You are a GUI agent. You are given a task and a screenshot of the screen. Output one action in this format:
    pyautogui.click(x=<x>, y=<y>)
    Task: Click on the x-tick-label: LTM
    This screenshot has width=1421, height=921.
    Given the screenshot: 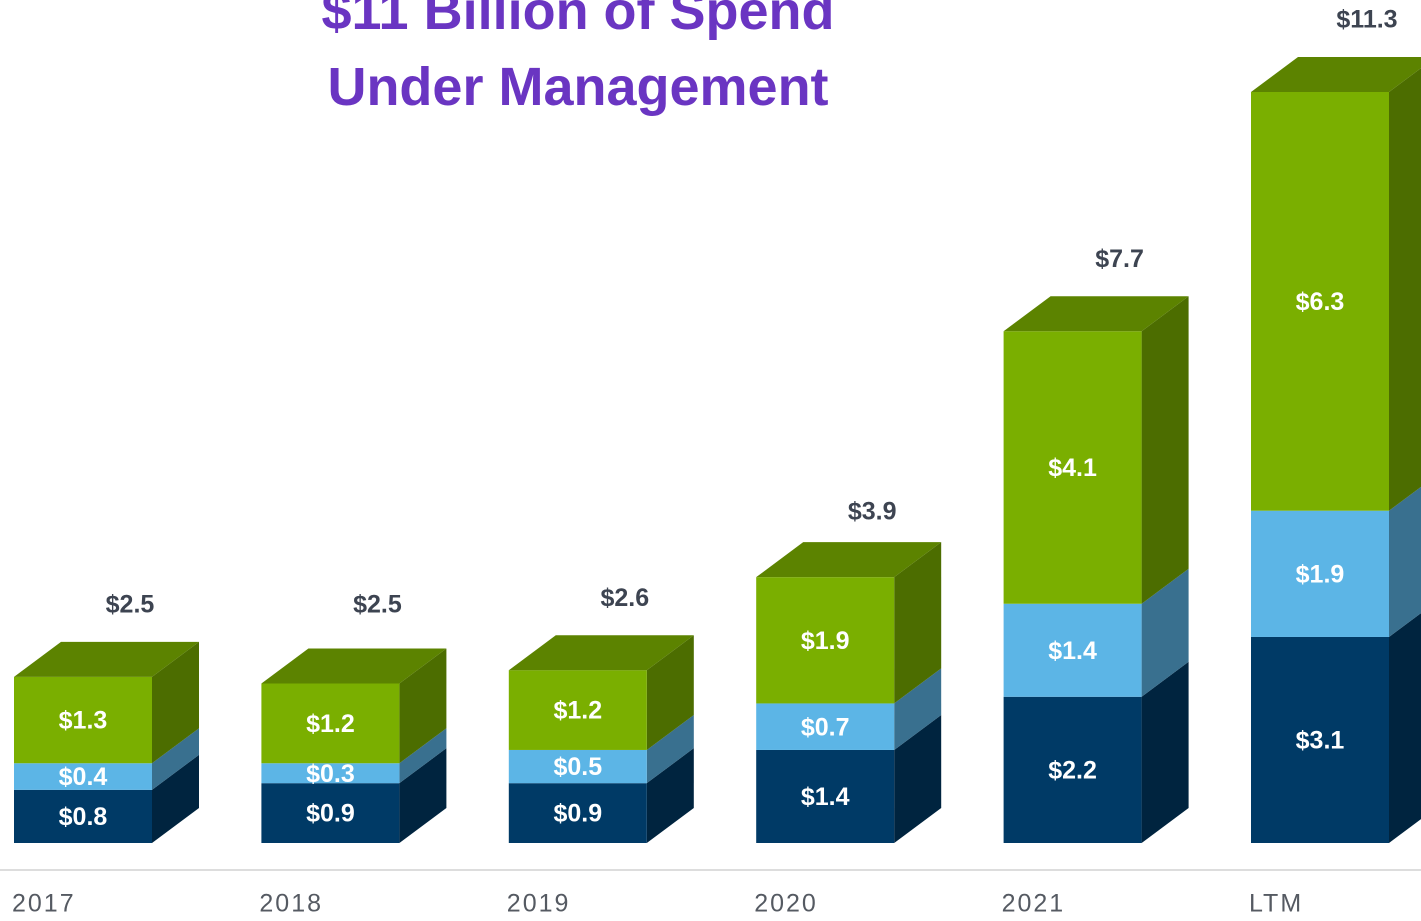 What is the action you would take?
    pyautogui.click(x=1276, y=904)
    